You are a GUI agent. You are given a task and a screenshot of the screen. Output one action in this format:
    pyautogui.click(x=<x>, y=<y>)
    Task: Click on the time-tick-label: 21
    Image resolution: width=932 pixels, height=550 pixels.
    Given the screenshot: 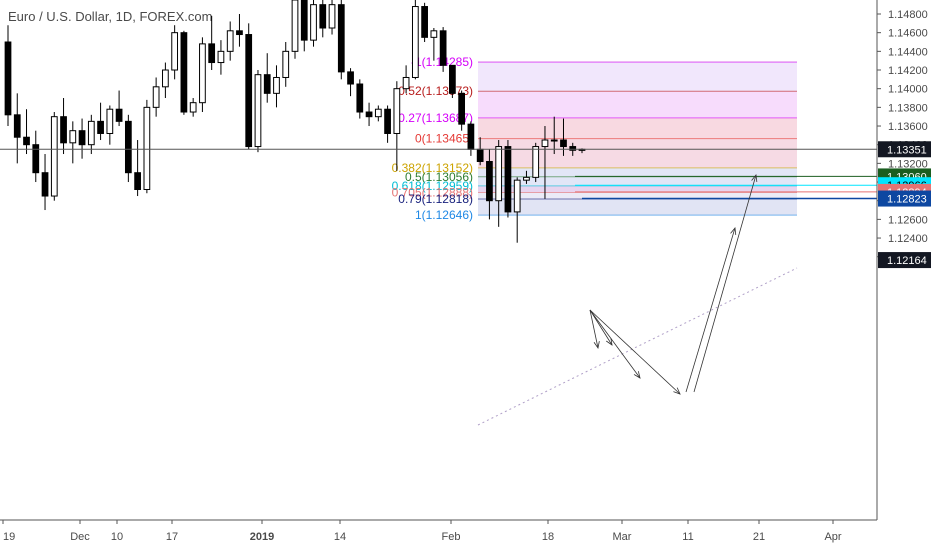 What is the action you would take?
    pyautogui.click(x=759, y=537)
    